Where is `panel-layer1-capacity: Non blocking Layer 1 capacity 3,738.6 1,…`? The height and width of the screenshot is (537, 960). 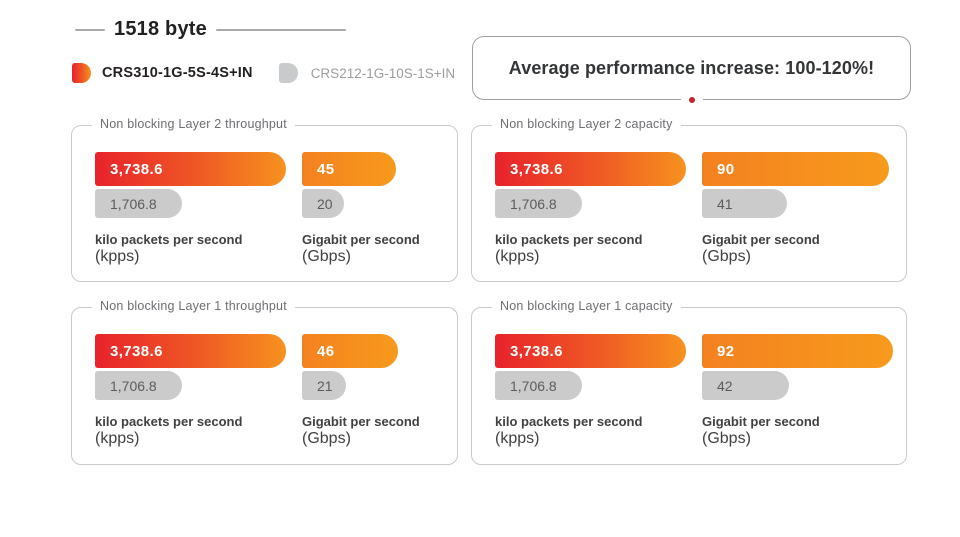
panel-layer1-capacity: Non blocking Layer 1 capacity 3,738.6 1,… is located at coordinates (689, 382).